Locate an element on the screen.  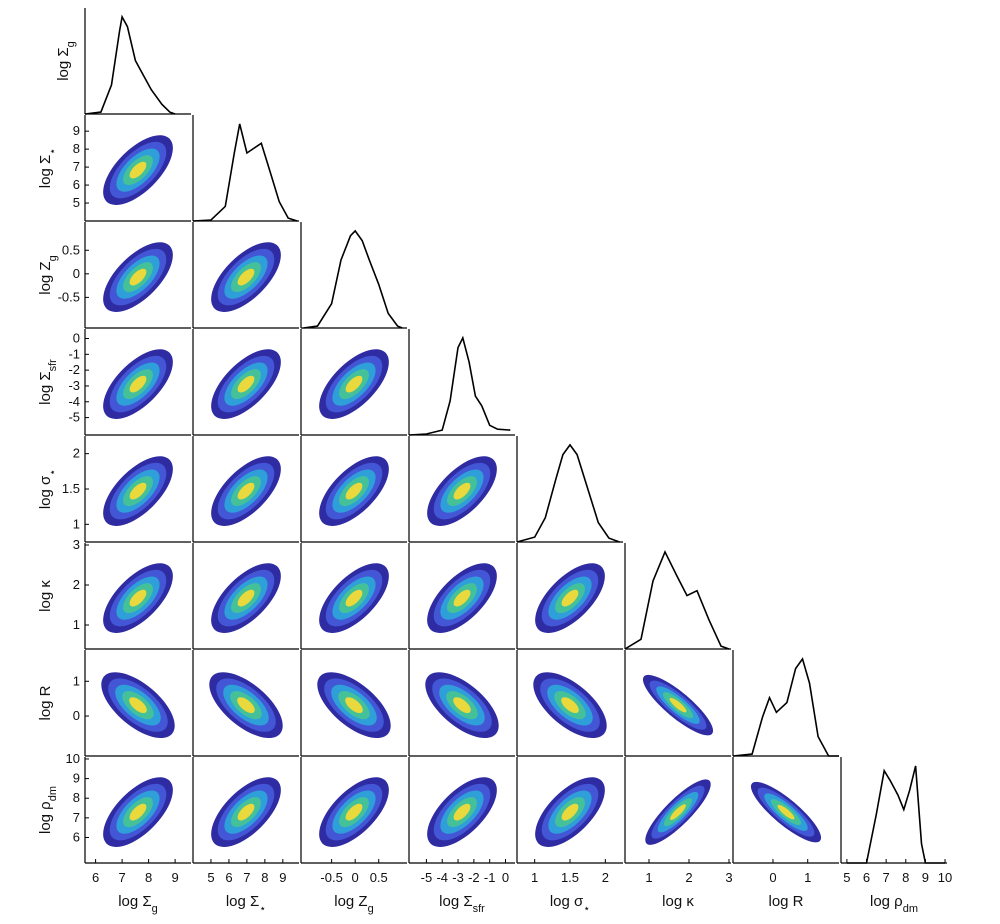
y-tick-label: 10 is located at coordinates (73, 758).